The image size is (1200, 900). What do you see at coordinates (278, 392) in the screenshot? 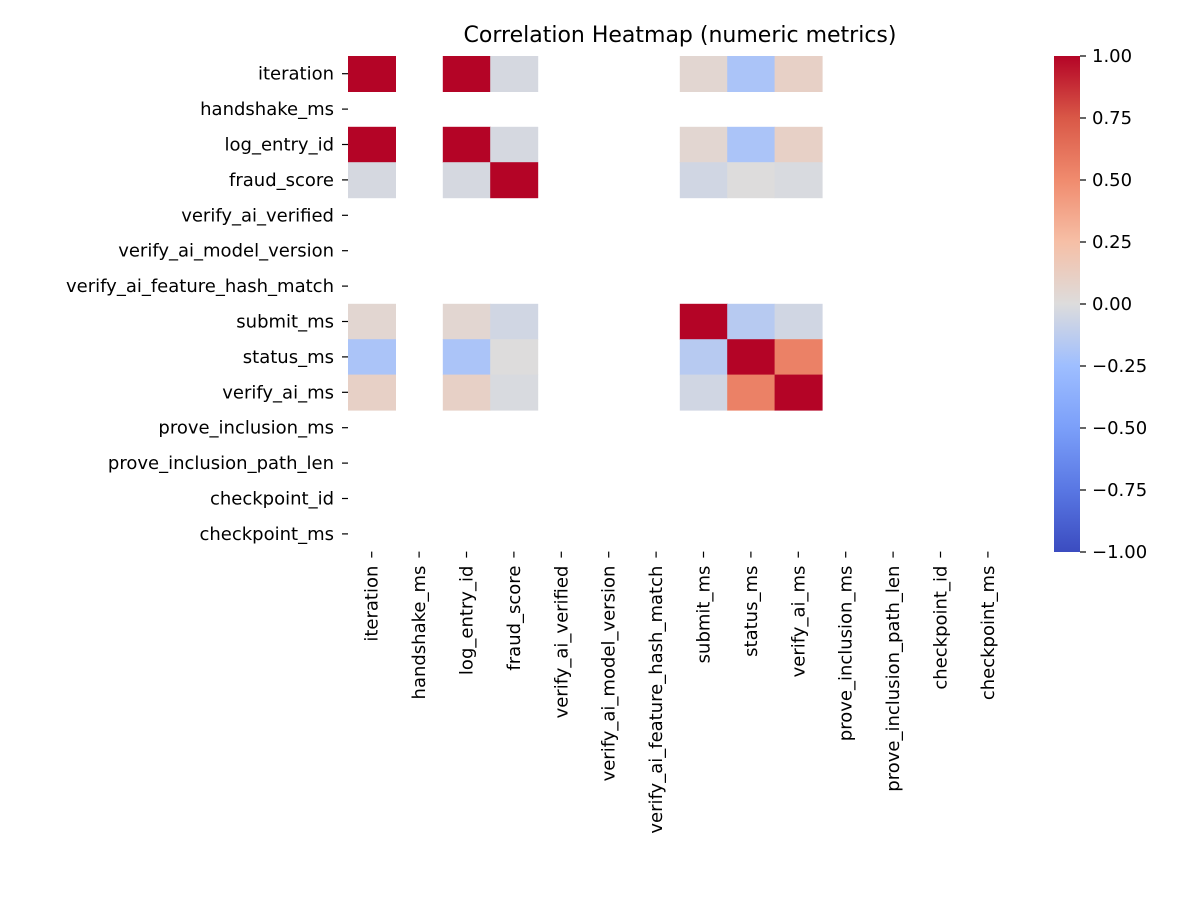
I see `y-tick-label: verify_ai_ms` at bounding box center [278, 392].